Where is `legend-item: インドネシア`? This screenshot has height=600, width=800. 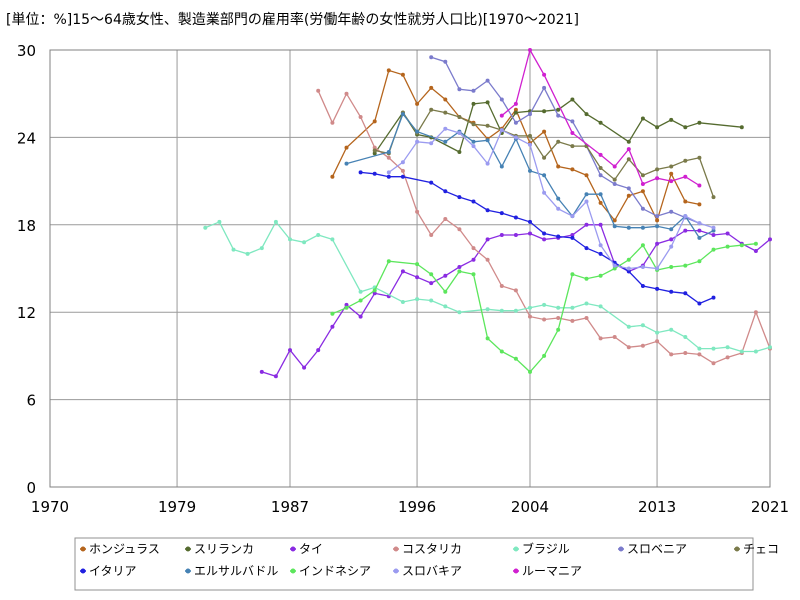
legend-item: インドネシア is located at coordinates (330, 571).